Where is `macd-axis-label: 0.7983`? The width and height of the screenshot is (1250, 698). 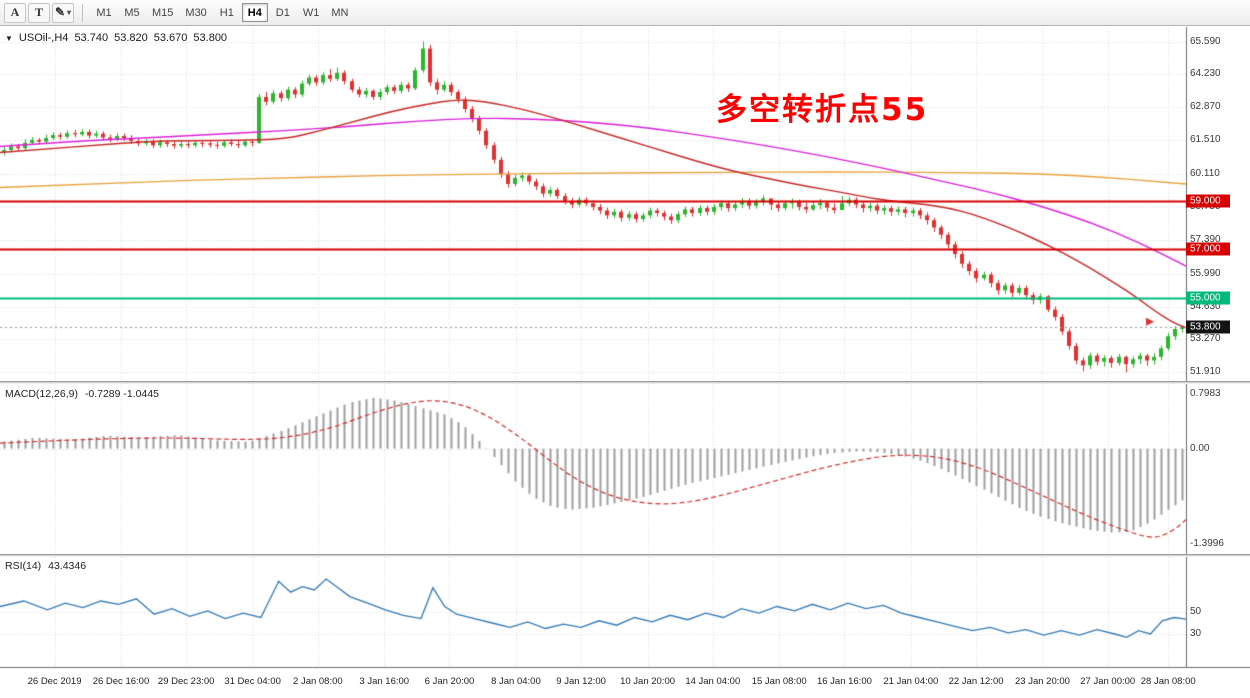
macd-axis-label: 0.7983 is located at coordinates (1205, 394).